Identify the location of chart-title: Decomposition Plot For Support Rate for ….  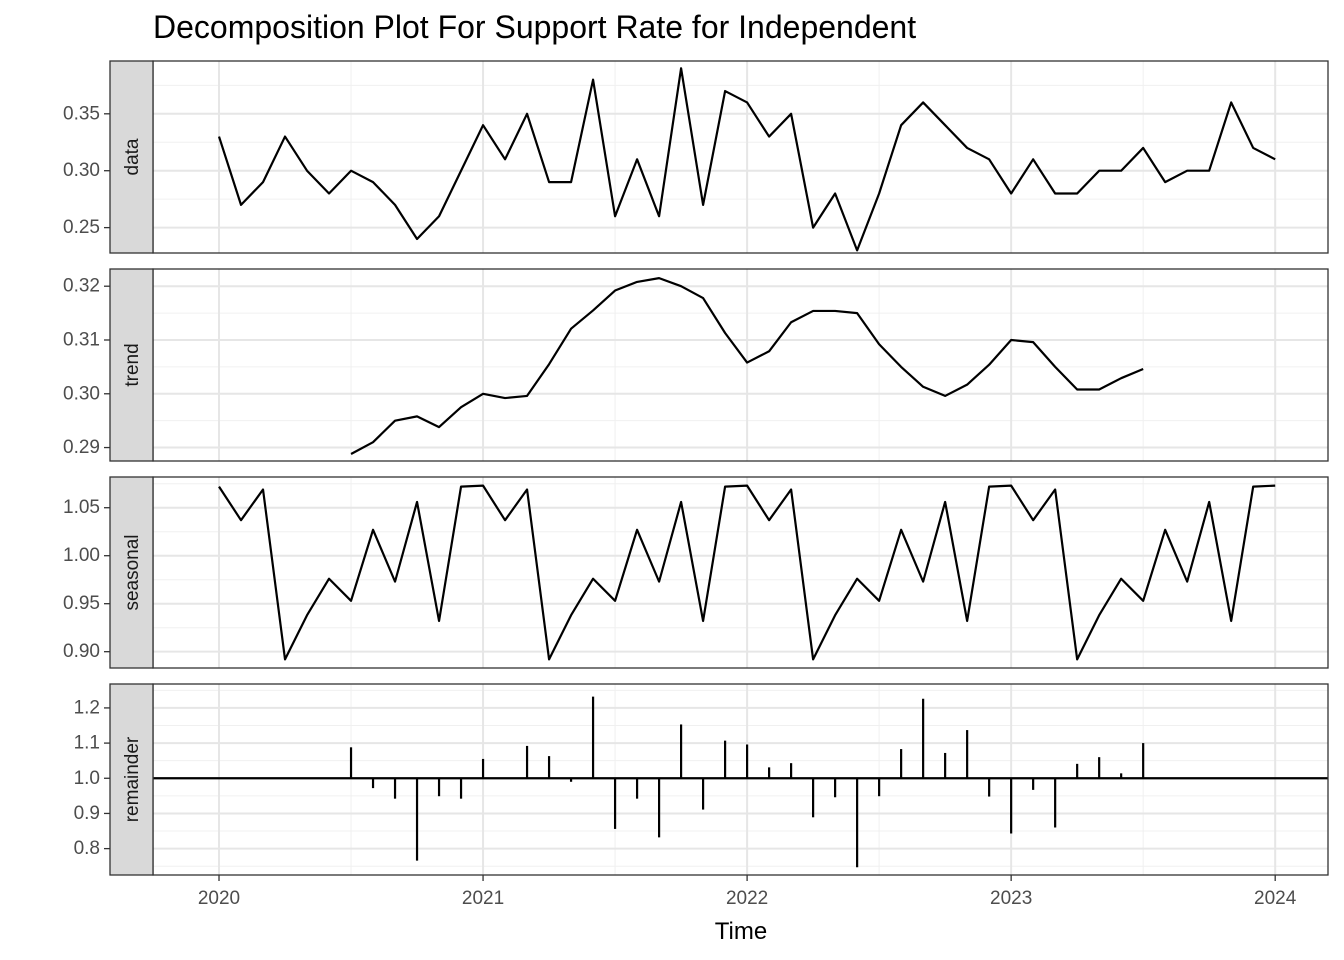
(534, 27).